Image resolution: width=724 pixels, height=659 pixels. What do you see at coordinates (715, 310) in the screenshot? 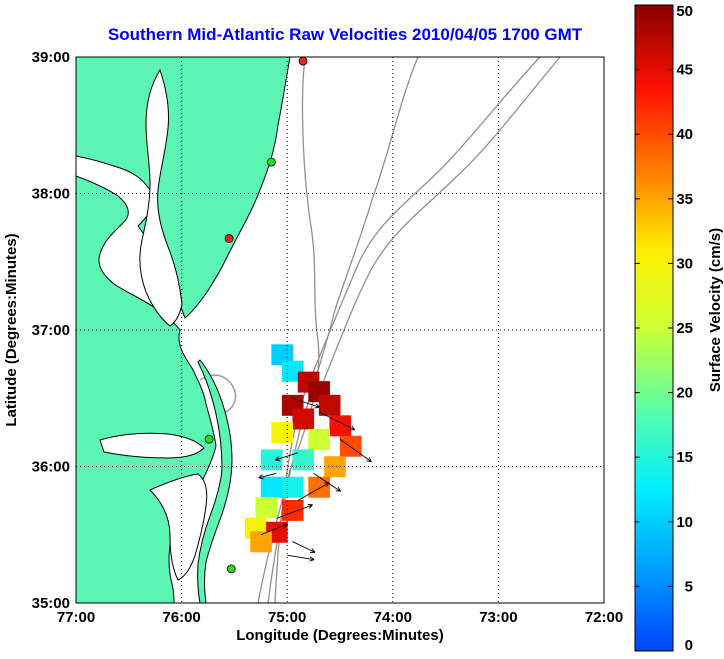
I see `colorbar-label: Surface Velocity (cm/s)` at bounding box center [715, 310].